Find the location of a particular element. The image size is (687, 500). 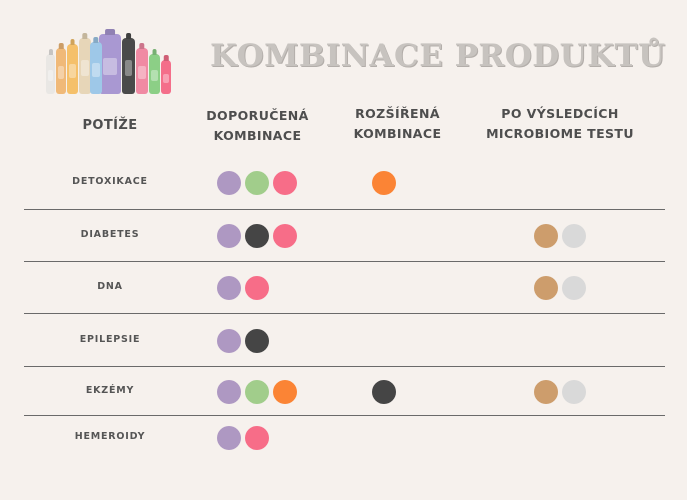

header-issues-label: POTÍŽE is located at coordinates (110, 125).